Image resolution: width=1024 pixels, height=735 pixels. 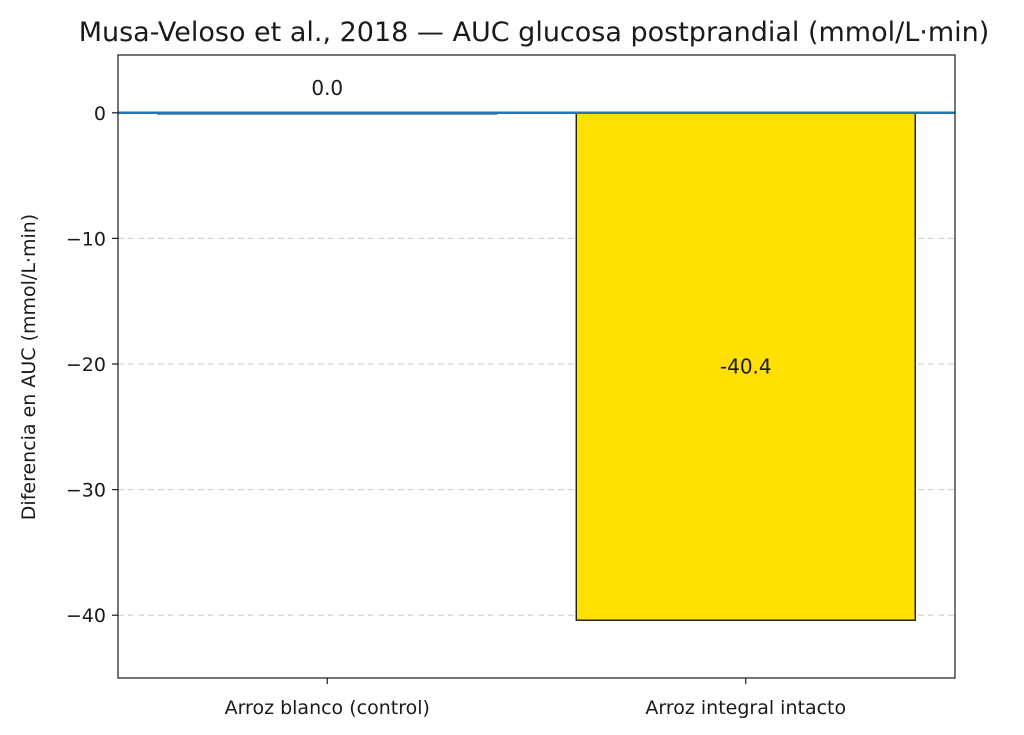 What do you see at coordinates (86, 365) in the screenshot?
I see `y-tick-label: −20` at bounding box center [86, 365].